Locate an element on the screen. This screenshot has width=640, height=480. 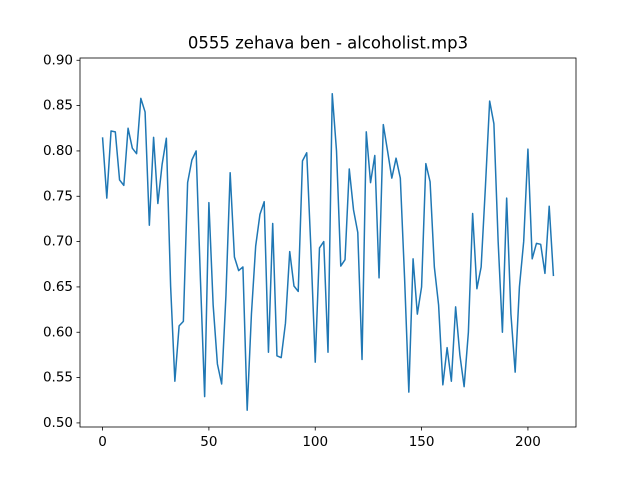
x-tick-label: 150 is located at coordinates (422, 442).